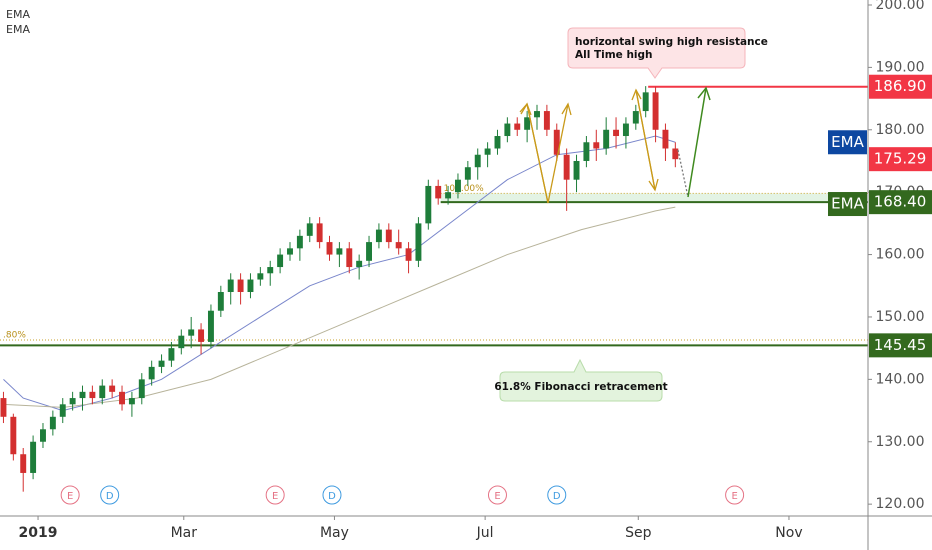 The image size is (932, 550). I want to click on fib-label: .80%, so click(14, 336).